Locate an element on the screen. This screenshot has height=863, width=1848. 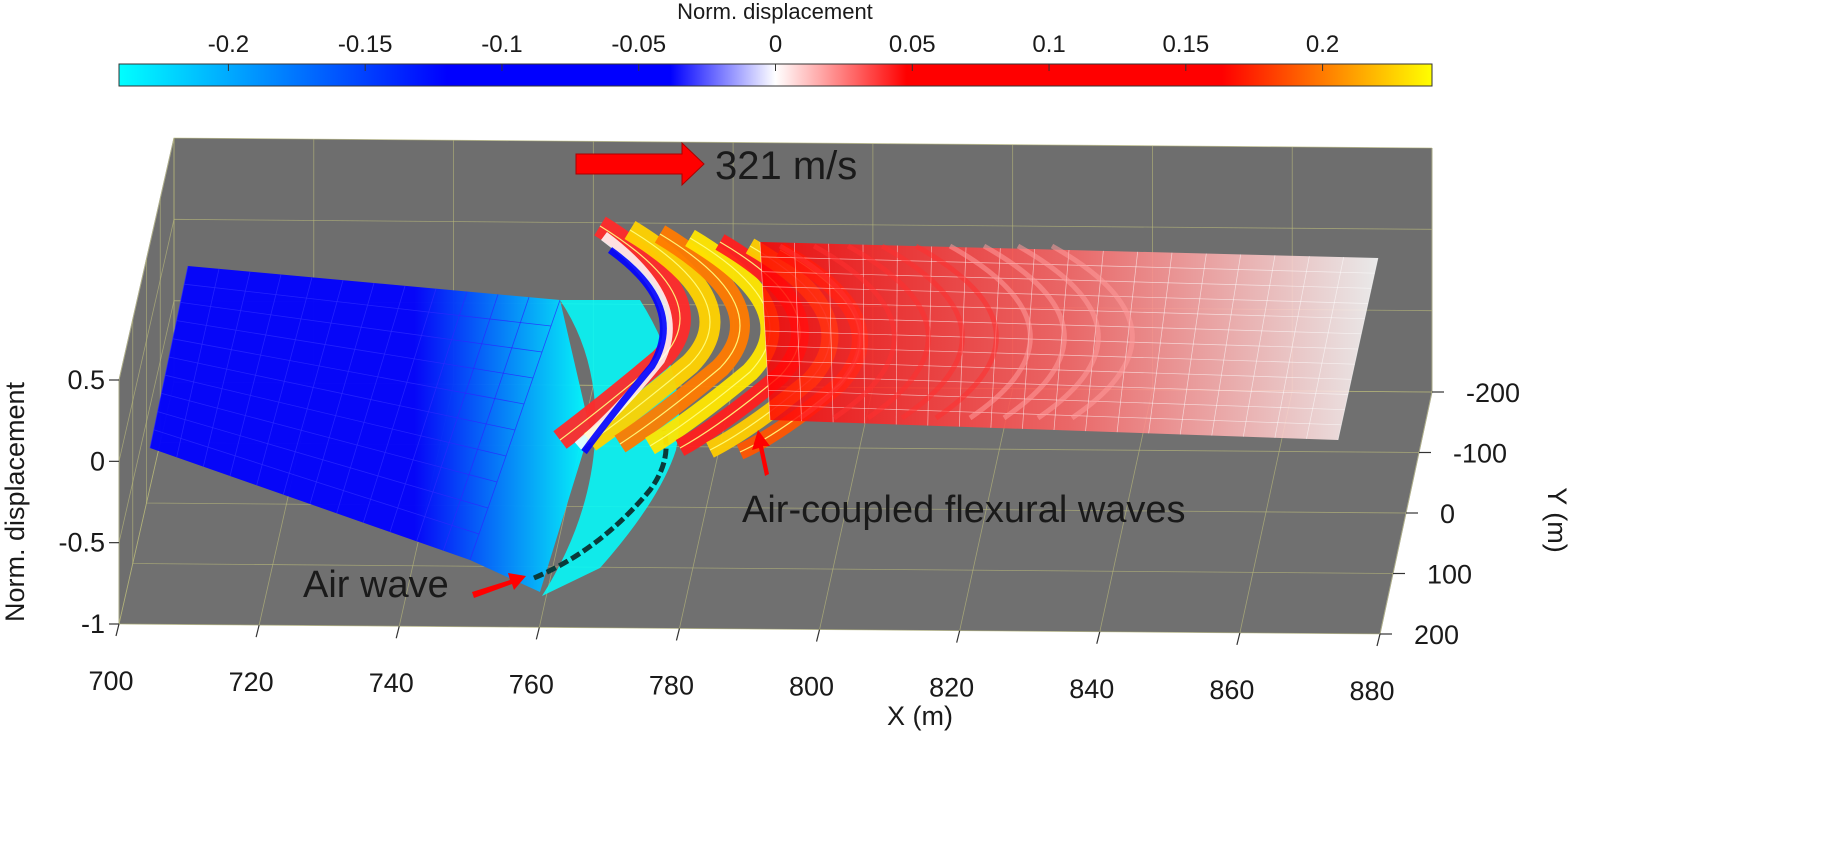
air-wave-annotation: Air wave is located at coordinates (414, 585).